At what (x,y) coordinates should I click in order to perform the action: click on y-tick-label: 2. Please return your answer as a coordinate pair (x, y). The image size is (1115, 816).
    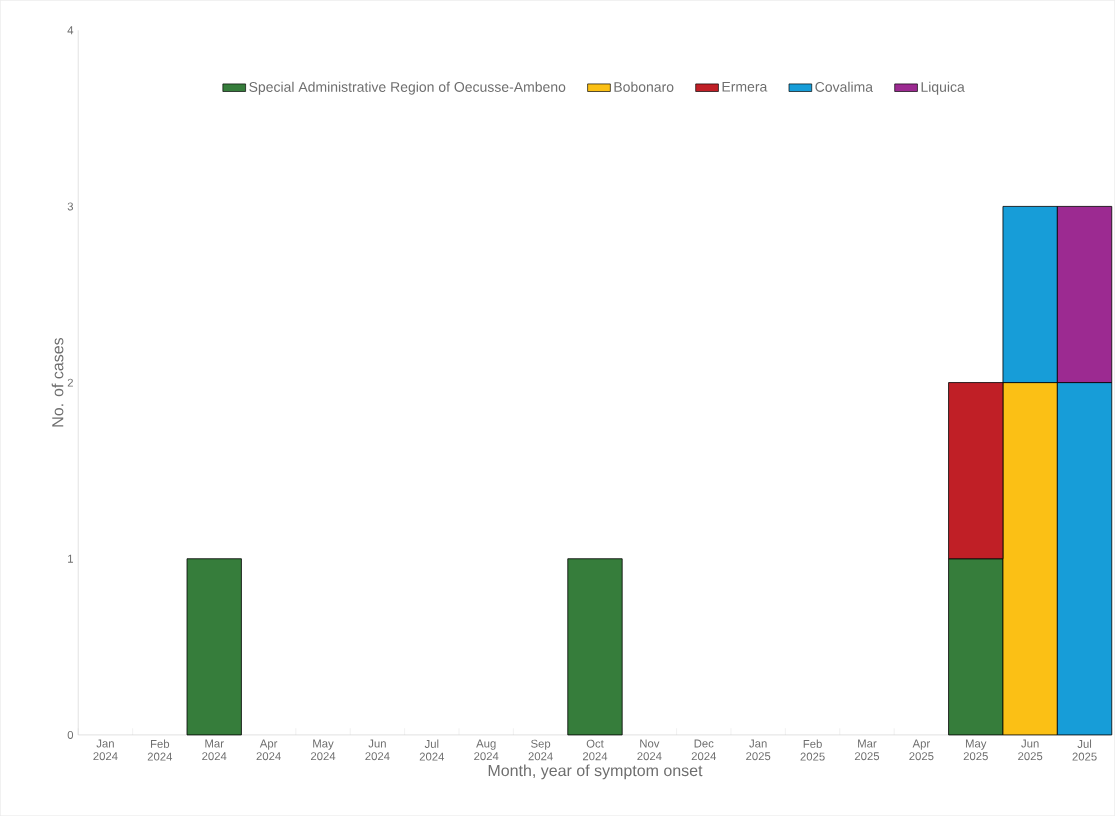
    Looking at the image, I should click on (70, 382).